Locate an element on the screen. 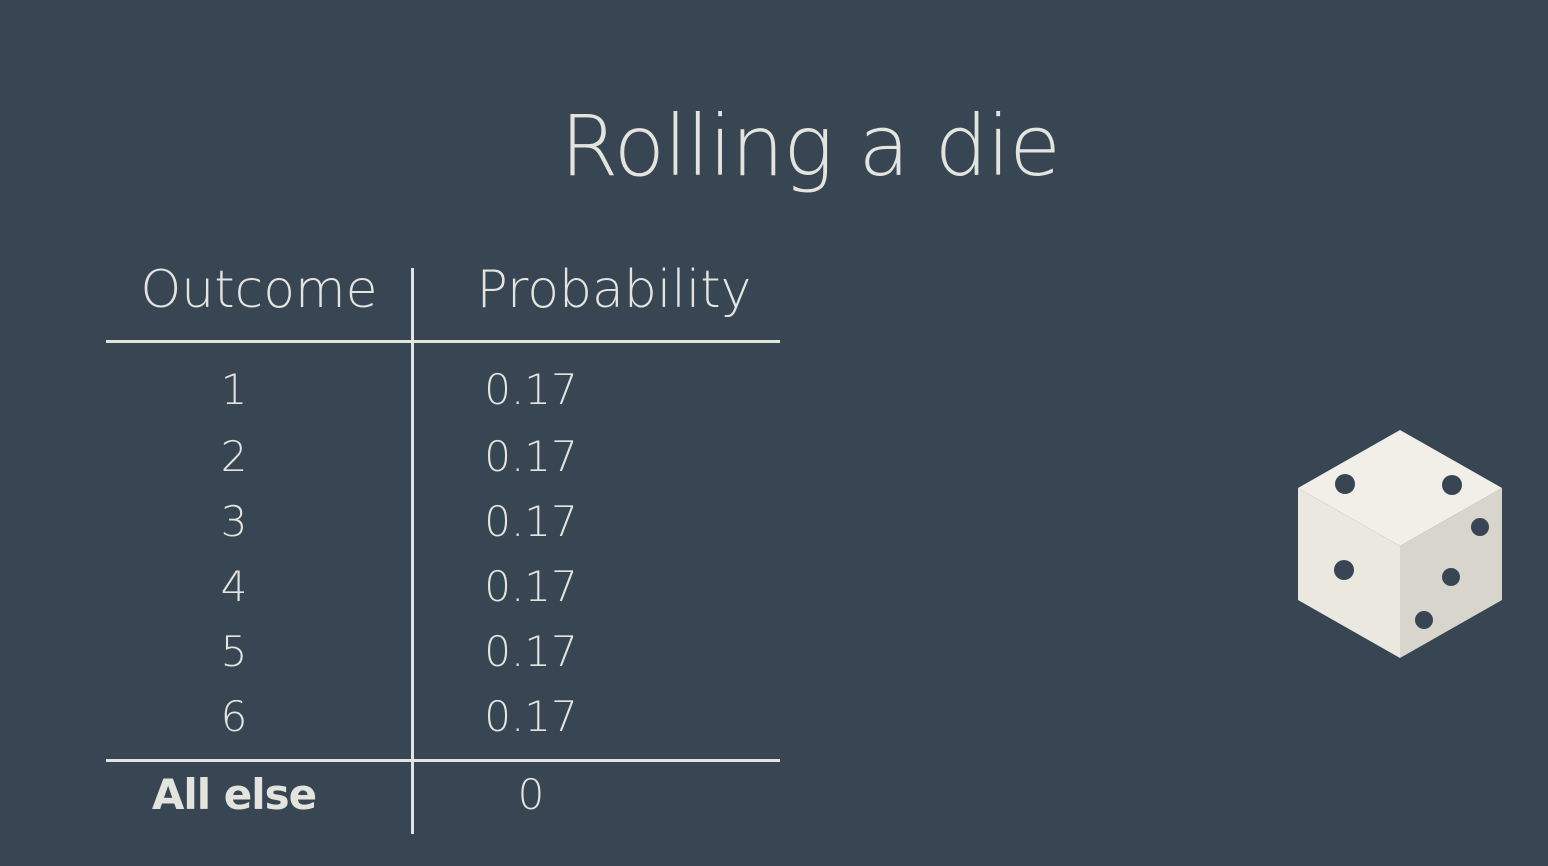 The height and width of the screenshot is (866, 1548). header-divider is located at coordinates (443, 341).